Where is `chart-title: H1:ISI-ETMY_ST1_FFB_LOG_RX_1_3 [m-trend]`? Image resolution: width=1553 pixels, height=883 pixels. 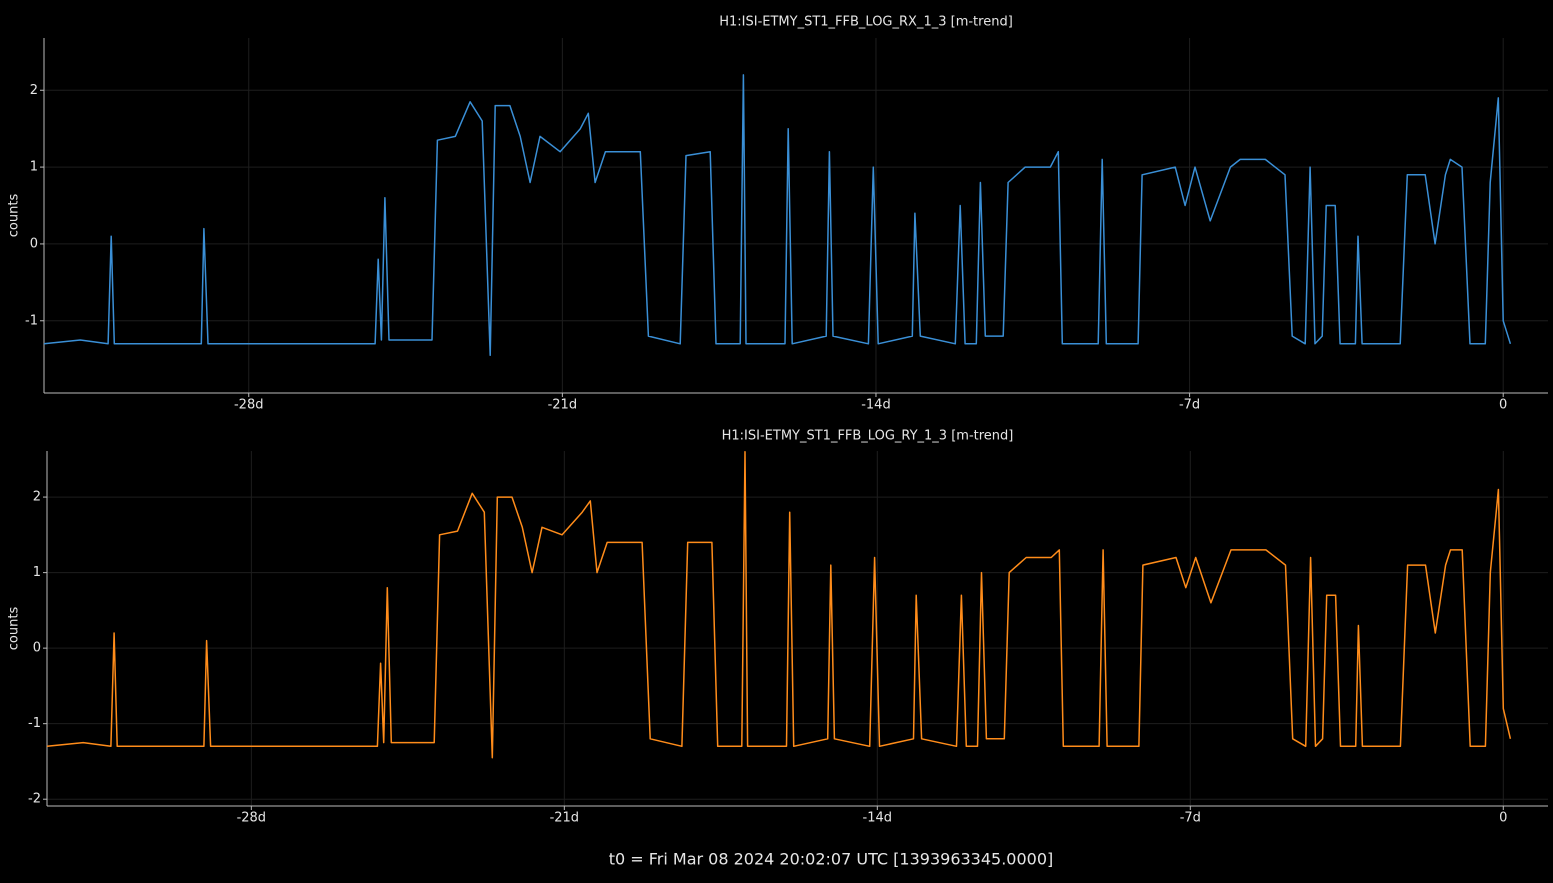 chart-title: H1:ISI-ETMY_ST1_FFB_LOG_RX_1_3 [m-trend] is located at coordinates (866, 22).